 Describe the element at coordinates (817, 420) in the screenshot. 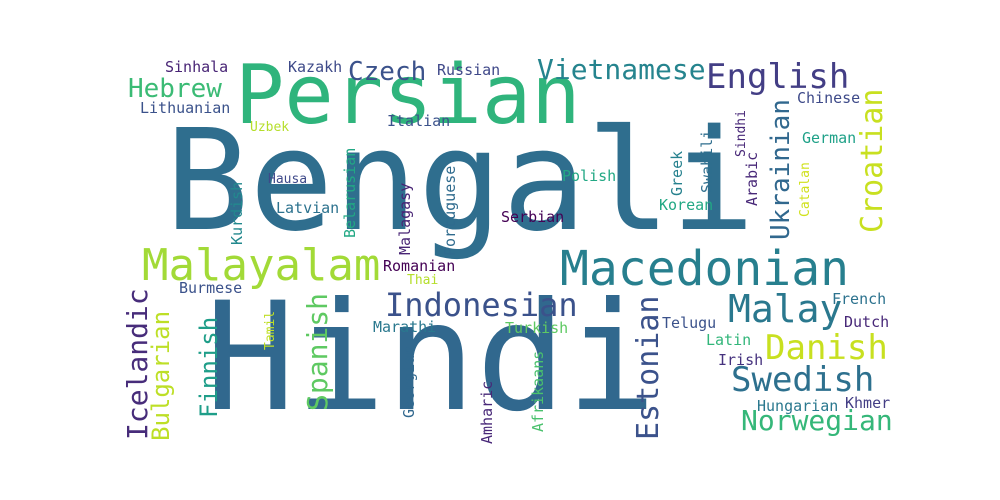

I see `word-norwegian: Norwegian` at that location.